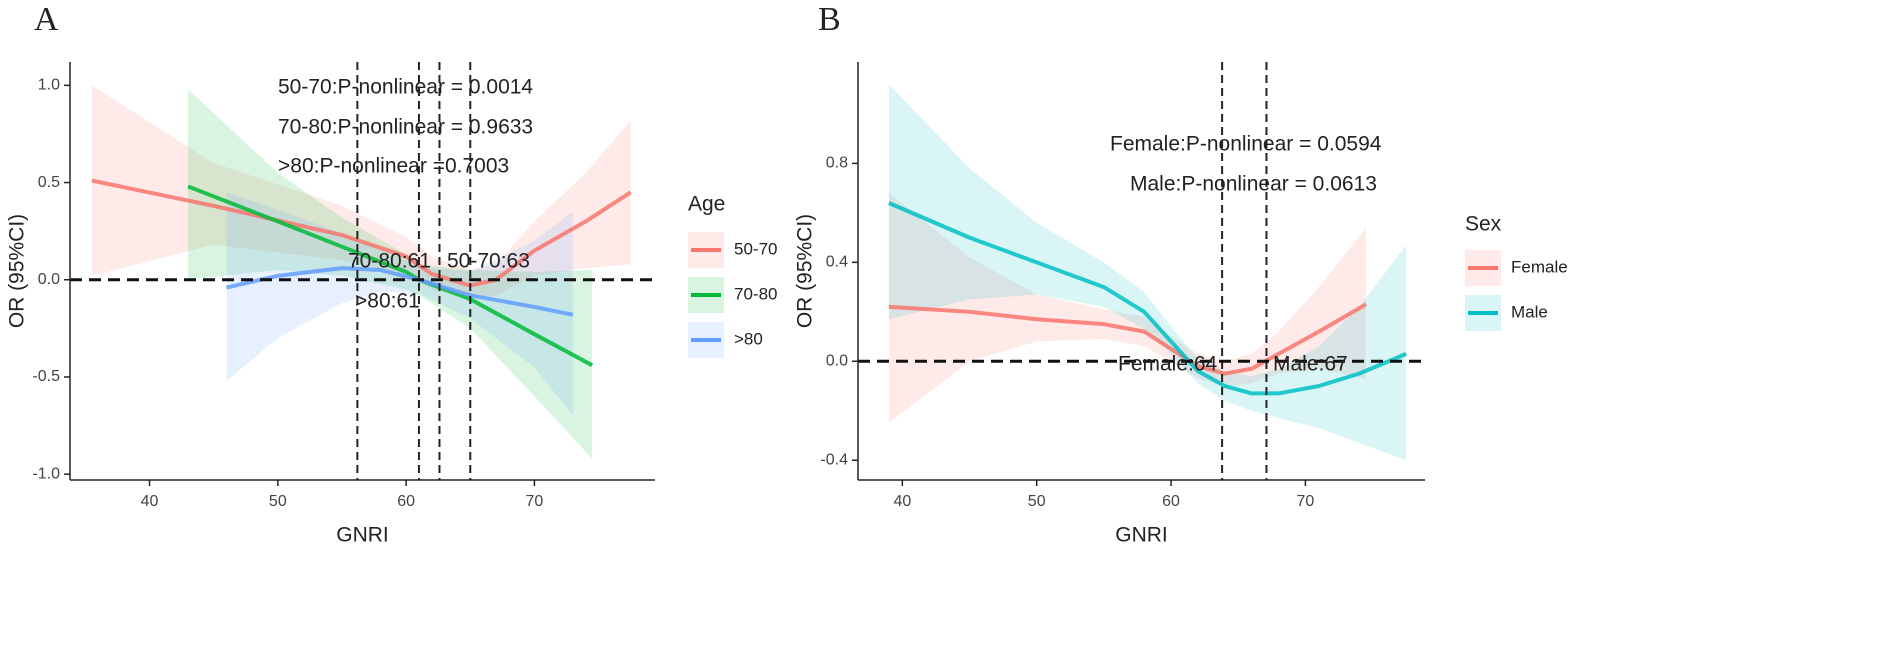 Image resolution: width=1892 pixels, height=663 pixels. I want to click on legend-label: Female, so click(1539, 266).